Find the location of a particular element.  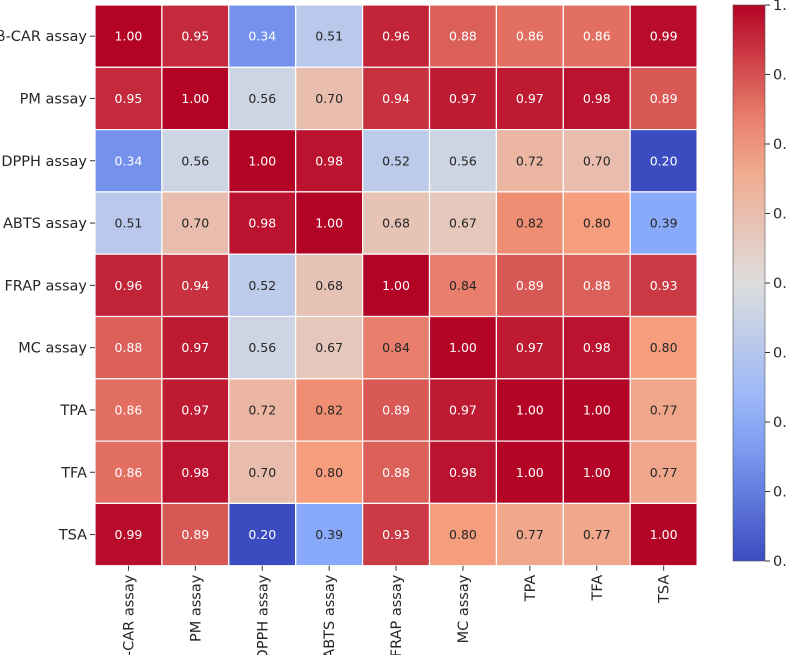

cell-value-label: 0.34 is located at coordinates (262, 36).